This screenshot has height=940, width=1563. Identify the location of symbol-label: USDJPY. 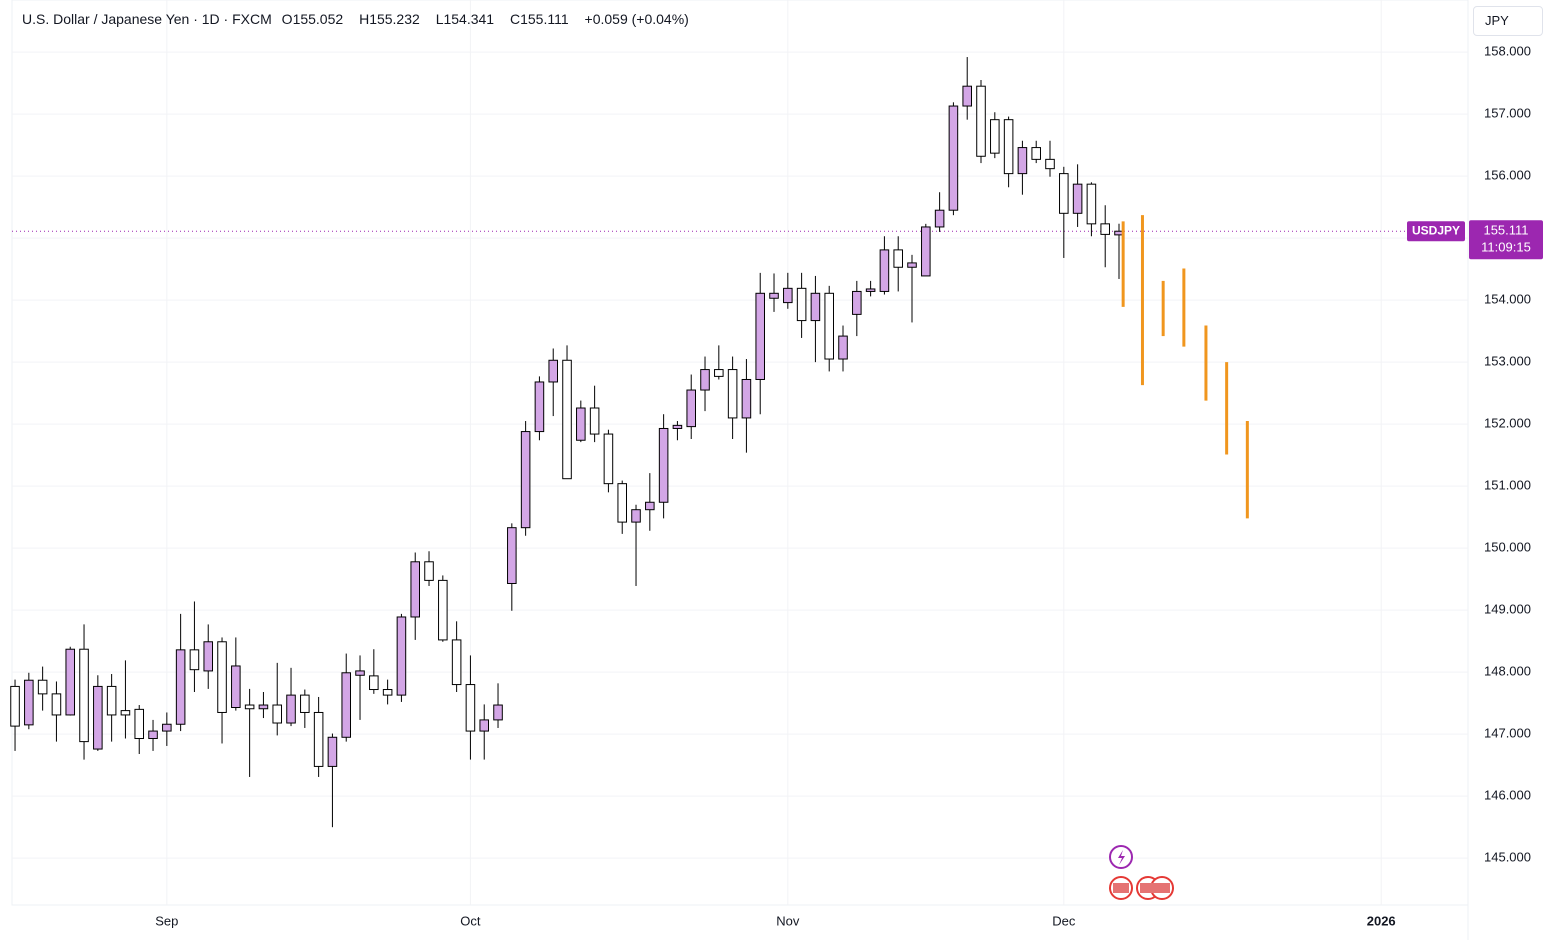
(1436, 230).